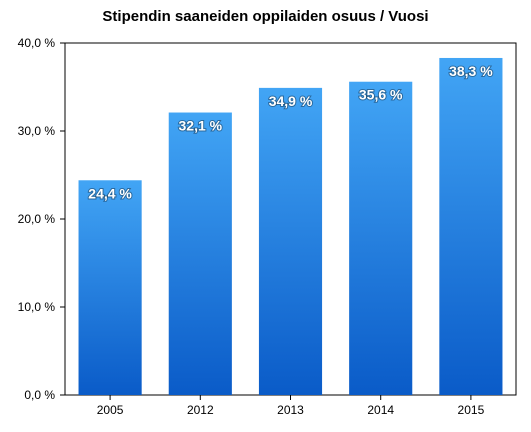 This screenshot has width=531, height=432. What do you see at coordinates (110, 287) in the screenshot?
I see `bar-2005` at bounding box center [110, 287].